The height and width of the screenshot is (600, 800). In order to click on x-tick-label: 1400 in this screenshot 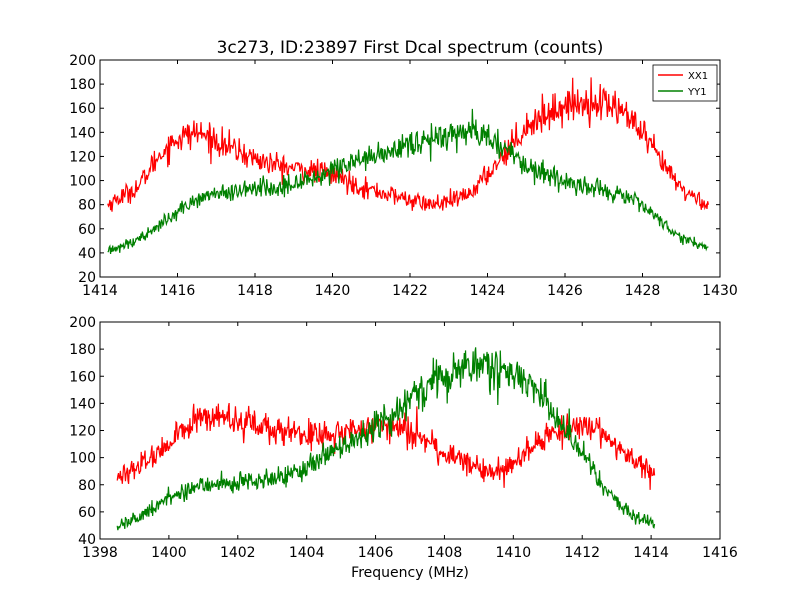, I will do `click(169, 553)`.